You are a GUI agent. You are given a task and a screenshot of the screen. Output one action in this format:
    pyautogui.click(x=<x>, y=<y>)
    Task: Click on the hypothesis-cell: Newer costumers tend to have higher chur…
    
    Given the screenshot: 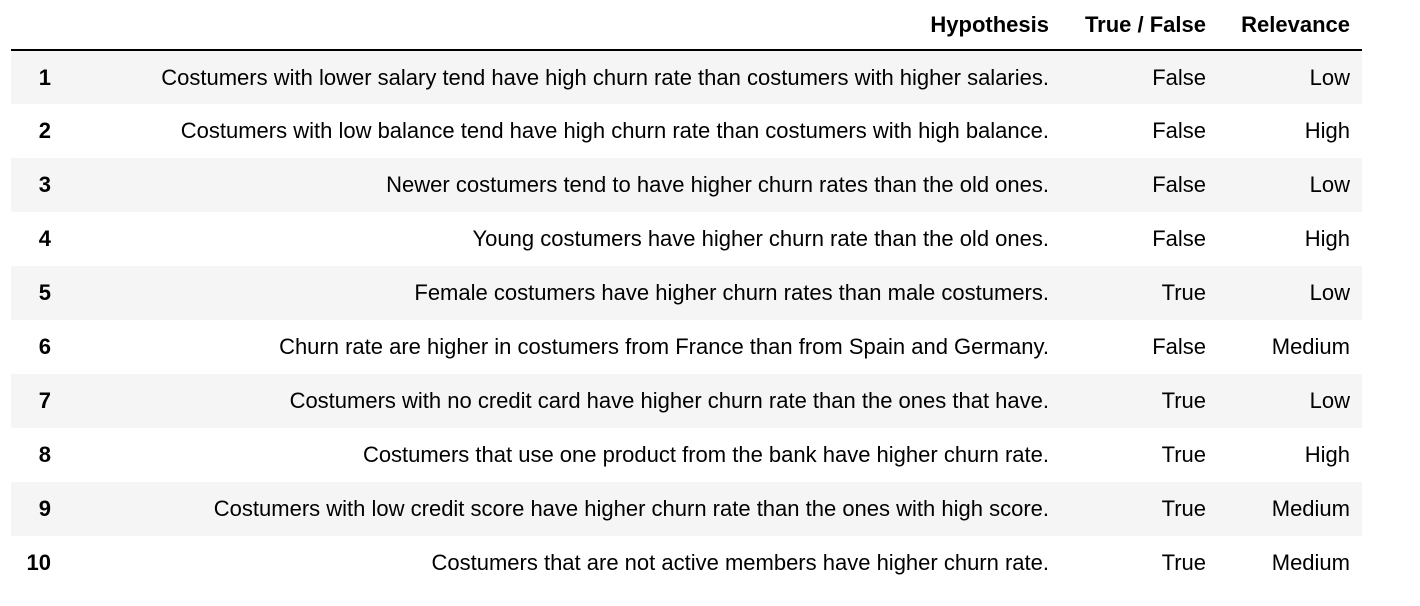 What is the action you would take?
    pyautogui.click(x=717, y=184)
    